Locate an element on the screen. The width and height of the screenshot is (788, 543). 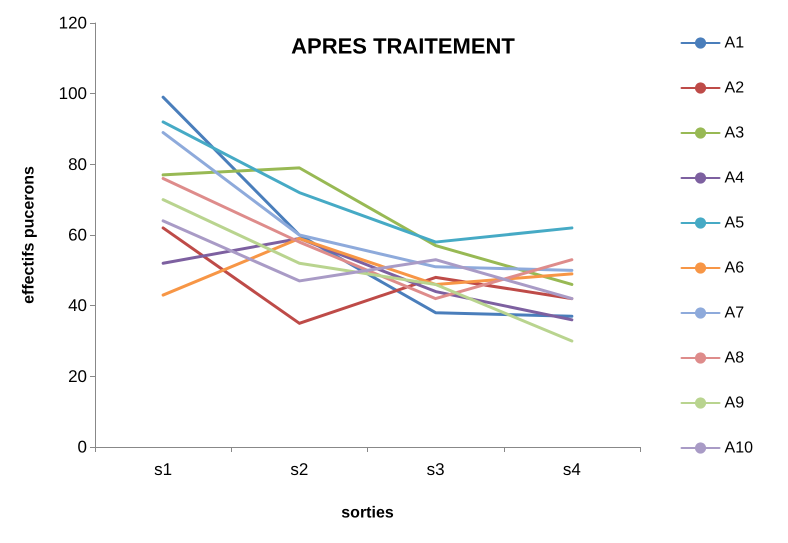
legend-label: A1 is located at coordinates (734, 43).